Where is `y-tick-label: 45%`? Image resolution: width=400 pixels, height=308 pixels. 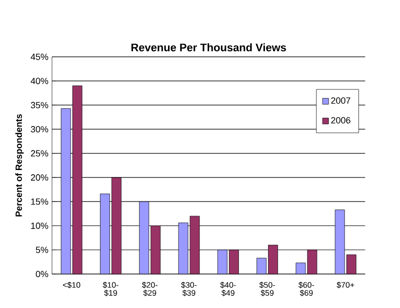
y-tick-label: 45% is located at coordinates (39, 57).